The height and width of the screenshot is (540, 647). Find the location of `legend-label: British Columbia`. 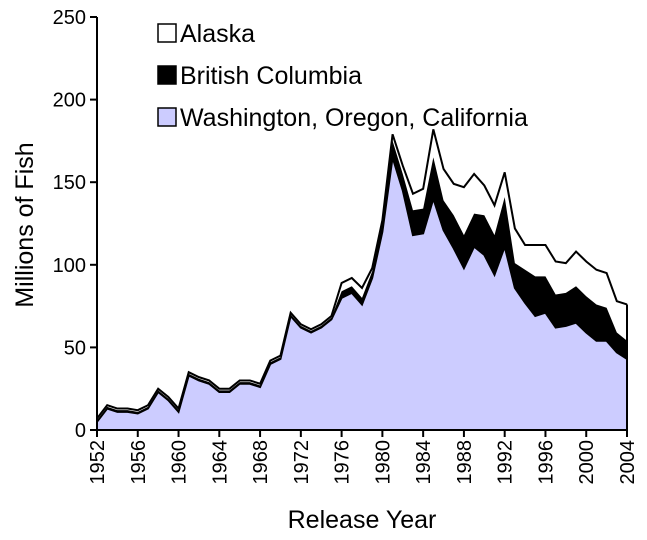

legend-label: British Columbia is located at coordinates (271, 76).